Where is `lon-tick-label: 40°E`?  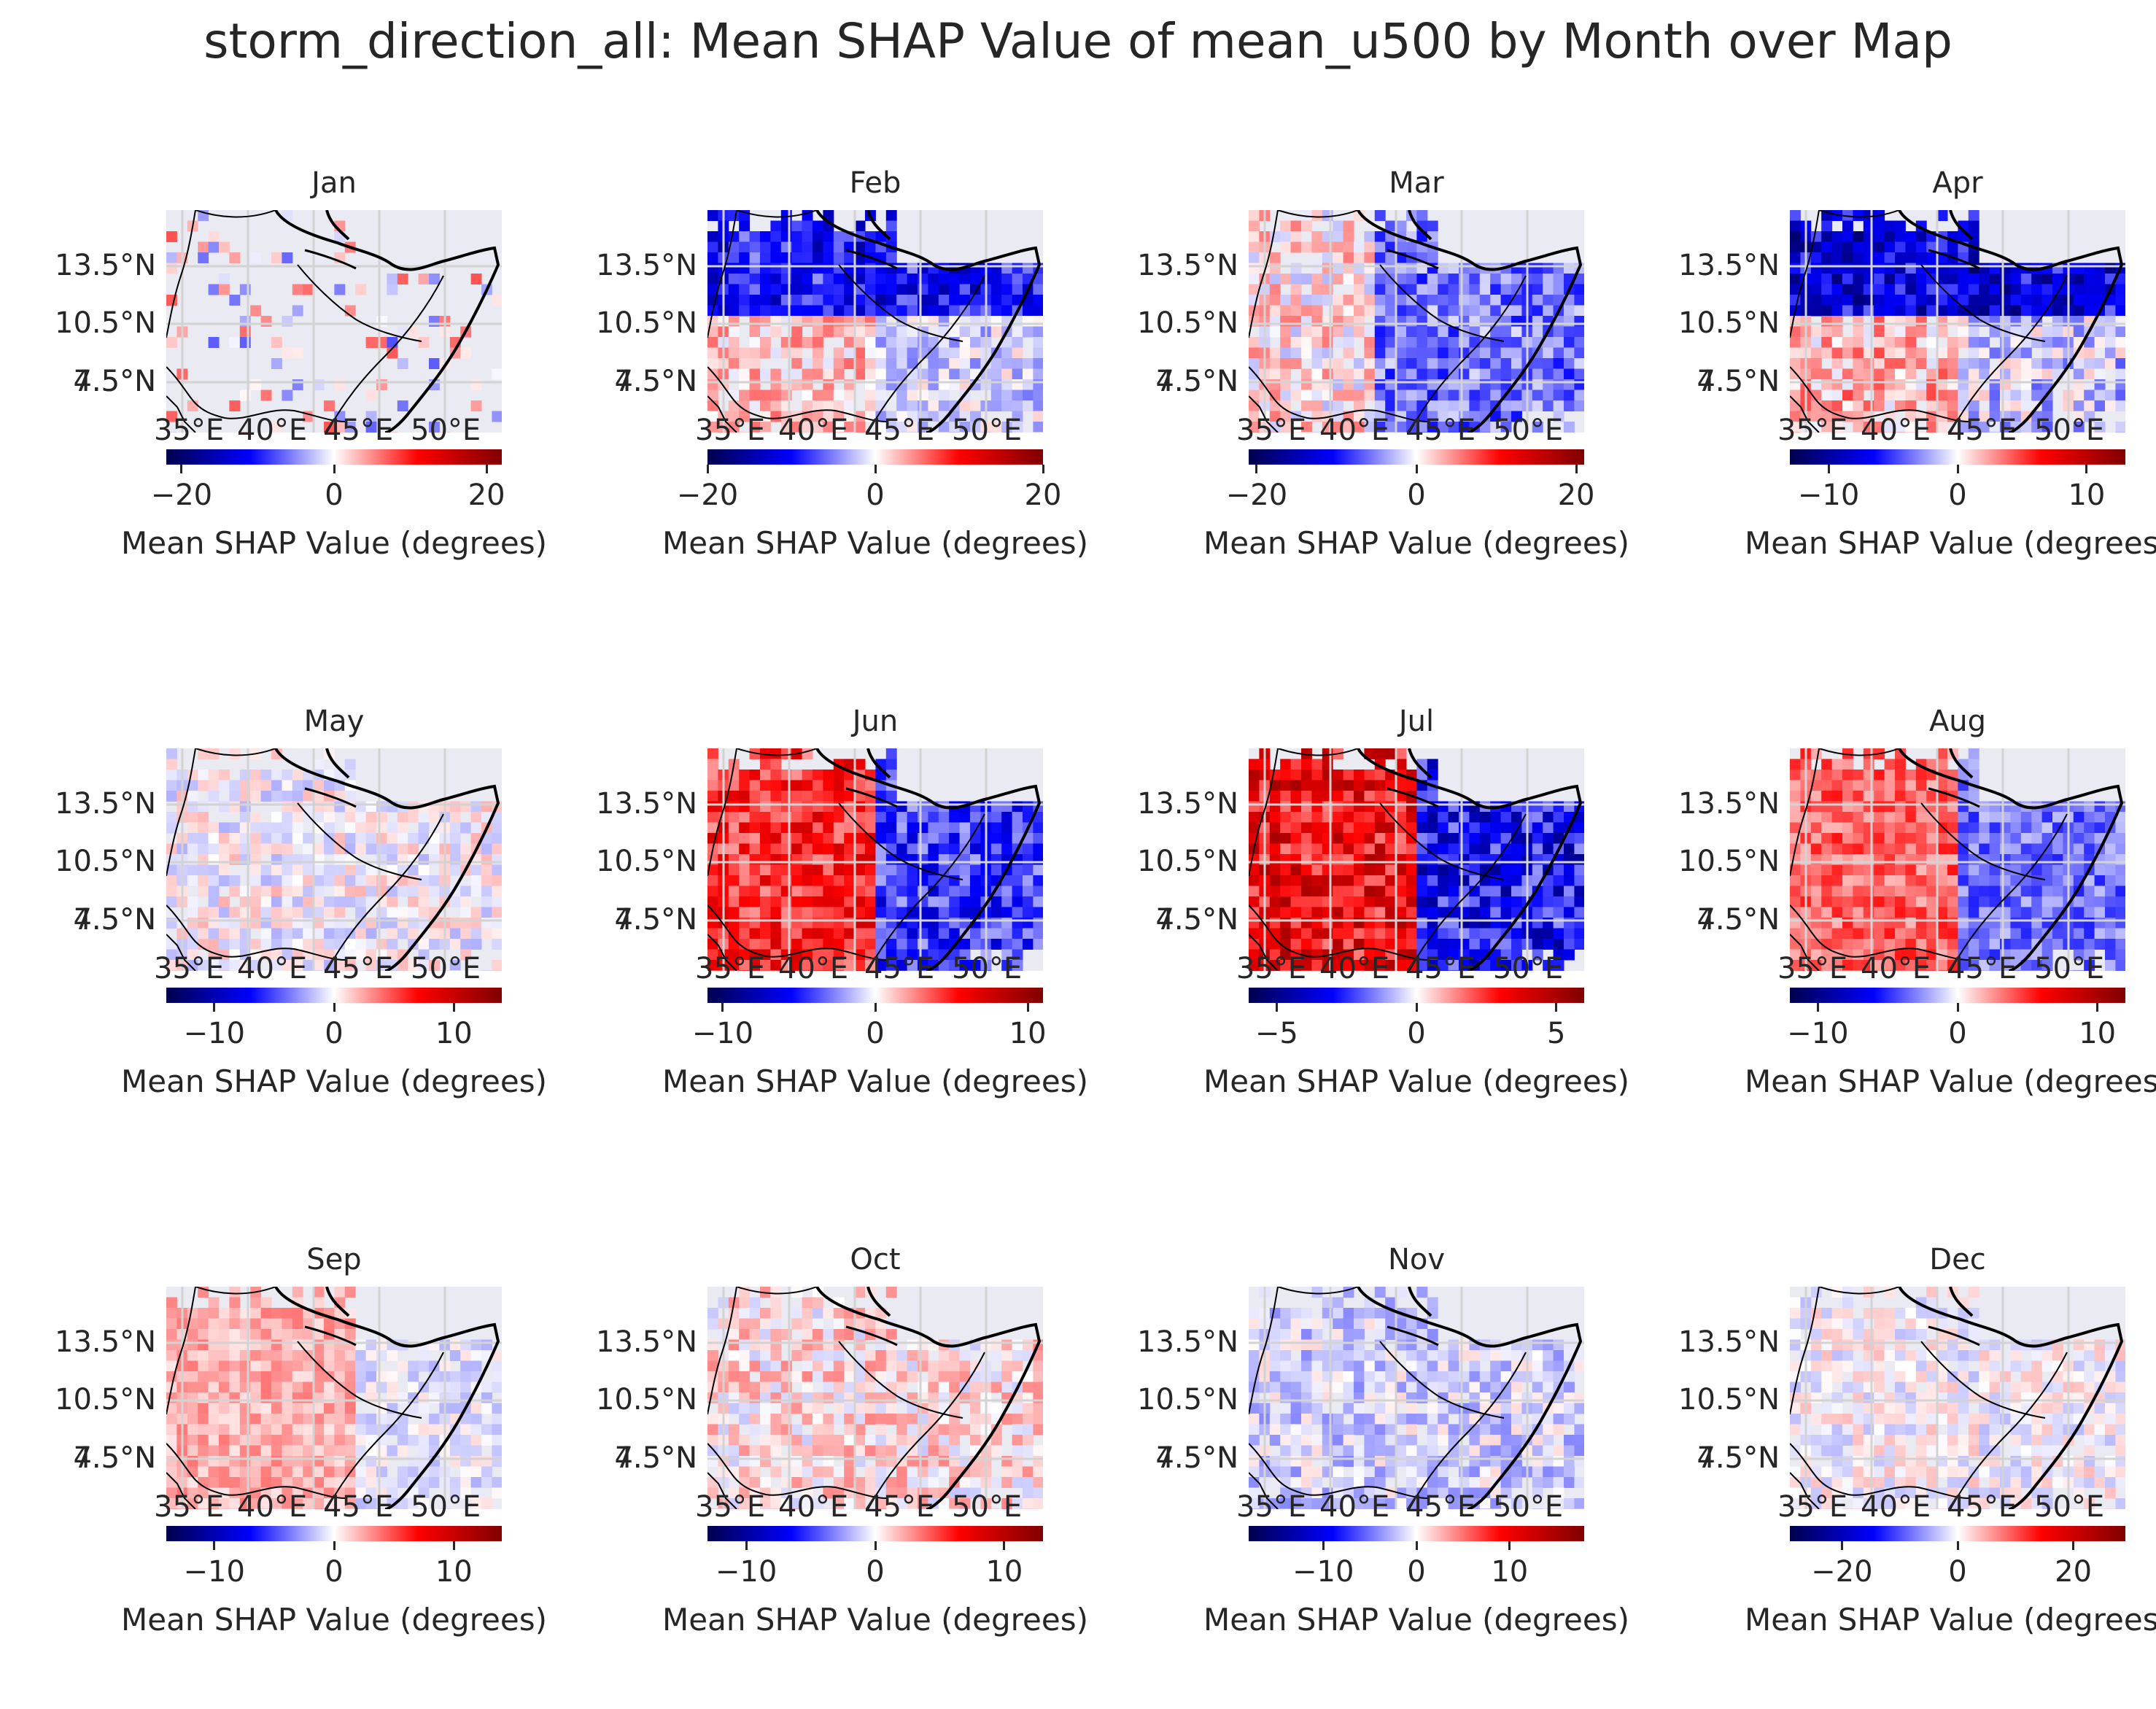
lon-tick-label: 40°E is located at coordinates (272, 430).